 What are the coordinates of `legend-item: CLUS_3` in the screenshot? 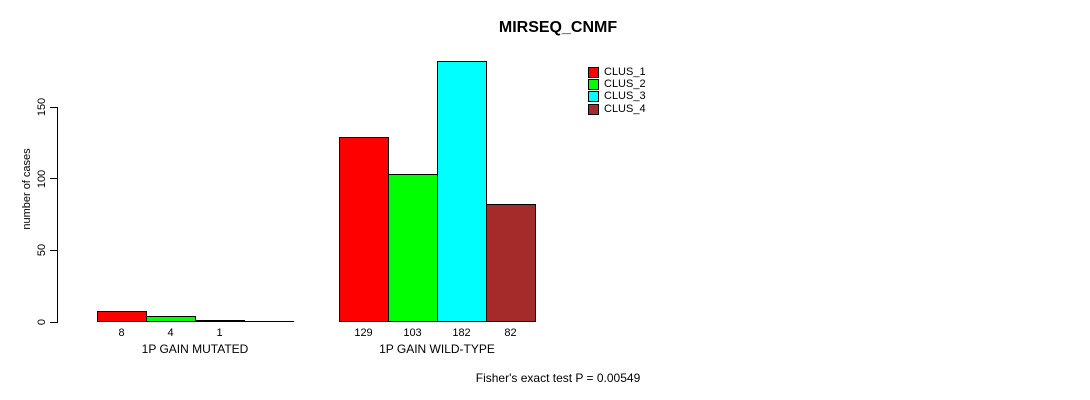 It's located at (617, 96).